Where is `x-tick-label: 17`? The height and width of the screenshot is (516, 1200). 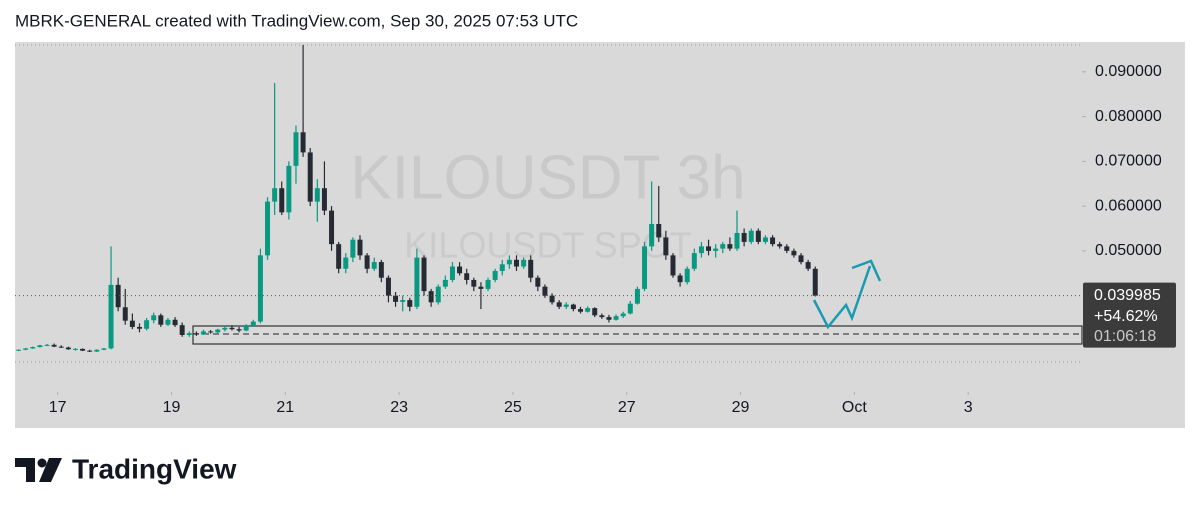
x-tick-label: 17 is located at coordinates (58, 407).